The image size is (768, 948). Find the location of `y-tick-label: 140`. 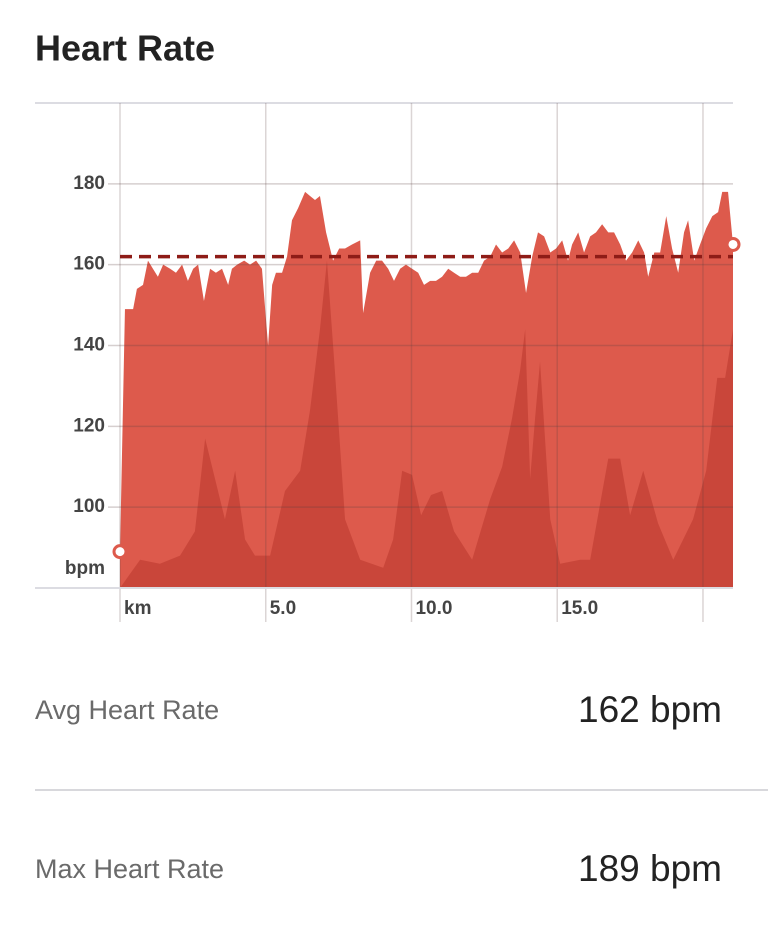

y-tick-label: 140 is located at coordinates (89, 345).